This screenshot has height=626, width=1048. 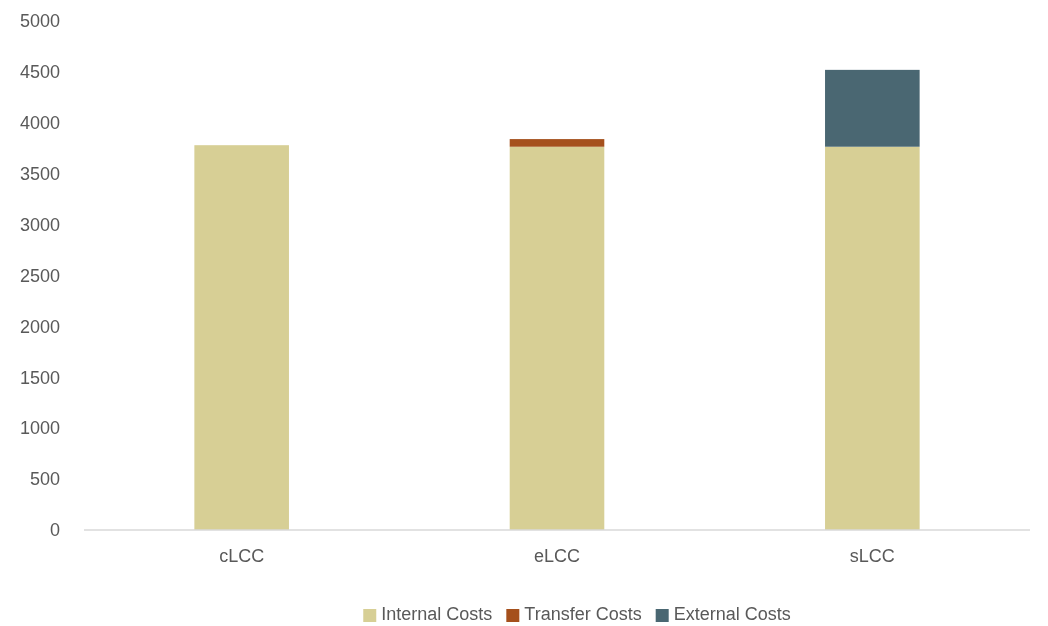 I want to click on x-tick-label: cLCC, so click(x=242, y=555).